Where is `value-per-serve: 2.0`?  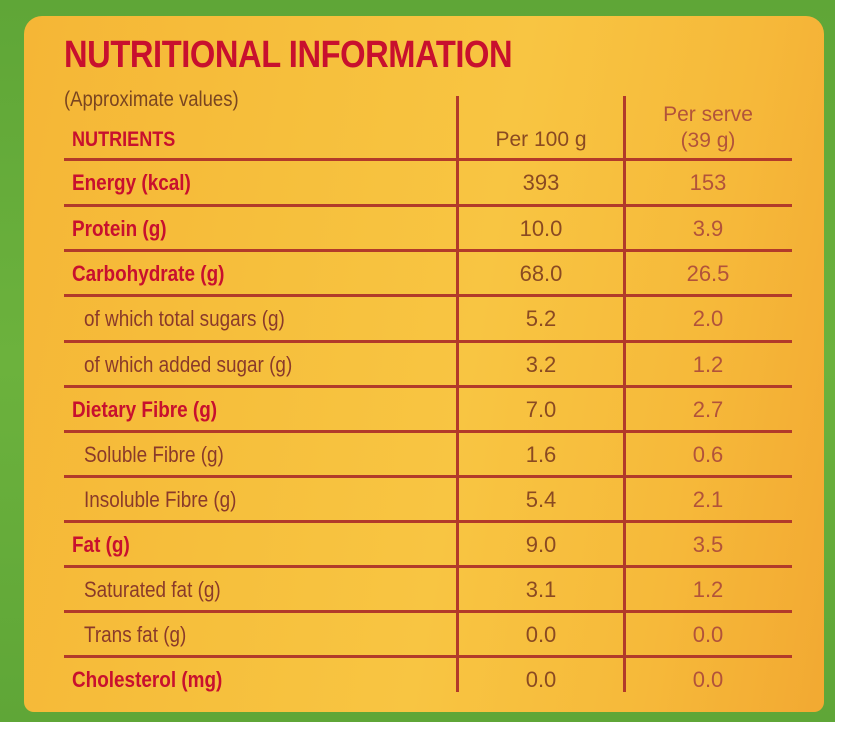 value-per-serve: 2.0 is located at coordinates (708, 318).